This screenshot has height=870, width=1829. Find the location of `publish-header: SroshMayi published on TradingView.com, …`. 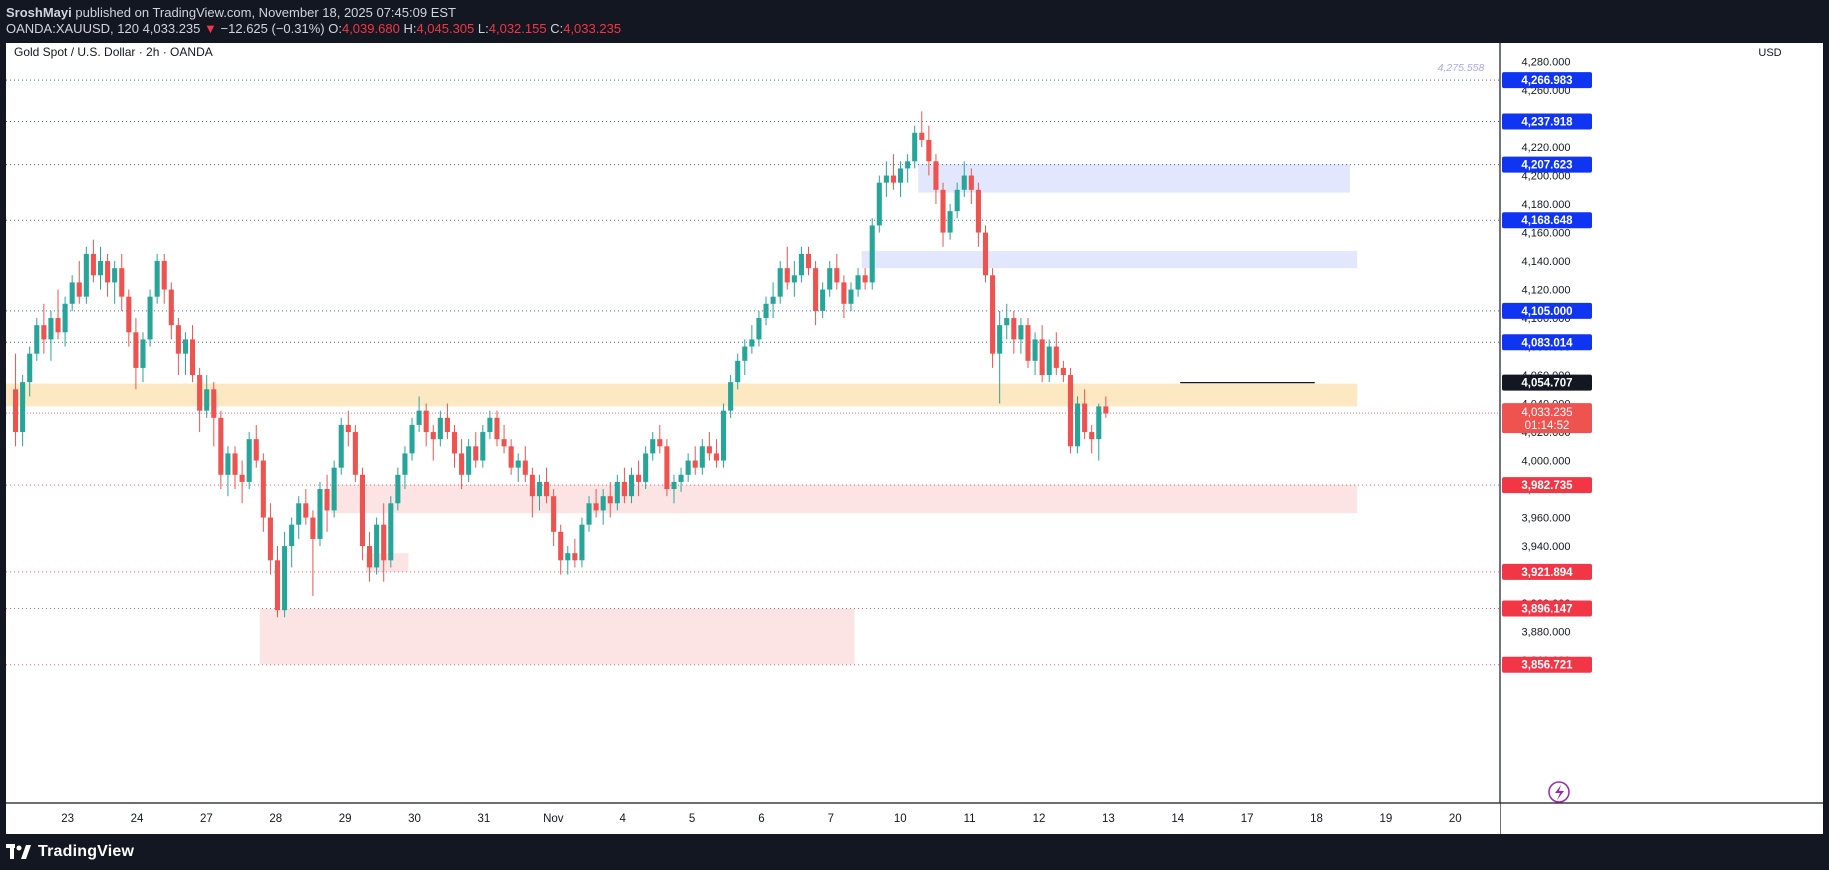

publish-header: SroshMayi published on TradingView.com, … is located at coordinates (914, 21).